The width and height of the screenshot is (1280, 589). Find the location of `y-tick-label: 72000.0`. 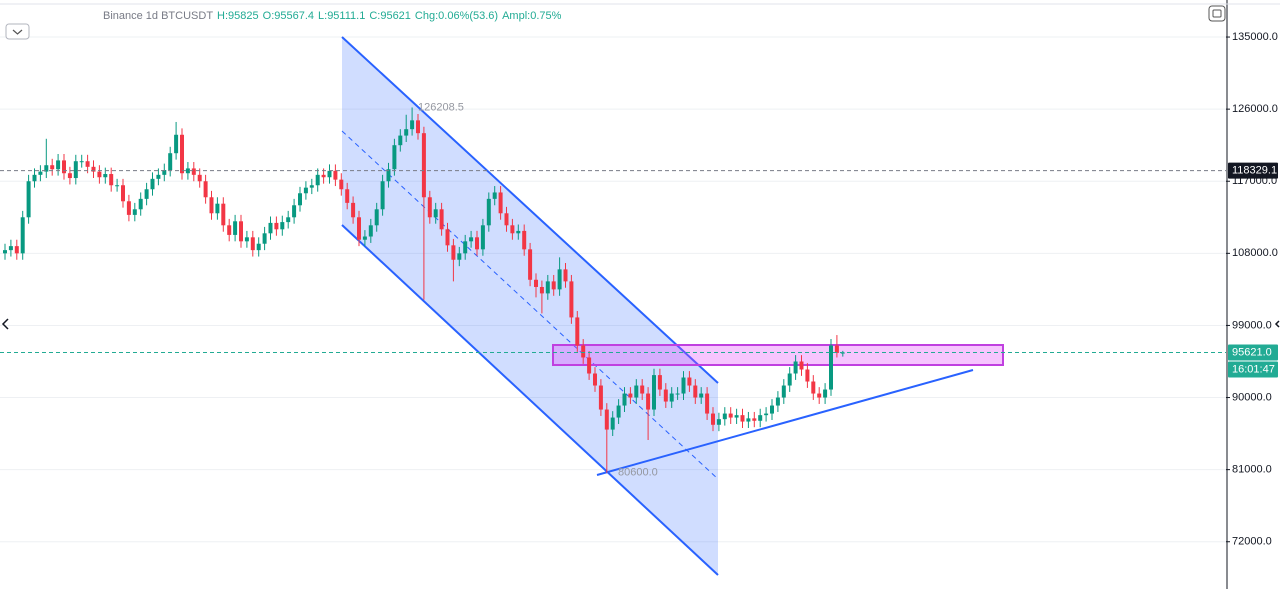

y-tick-label: 72000.0 is located at coordinates (1252, 542).